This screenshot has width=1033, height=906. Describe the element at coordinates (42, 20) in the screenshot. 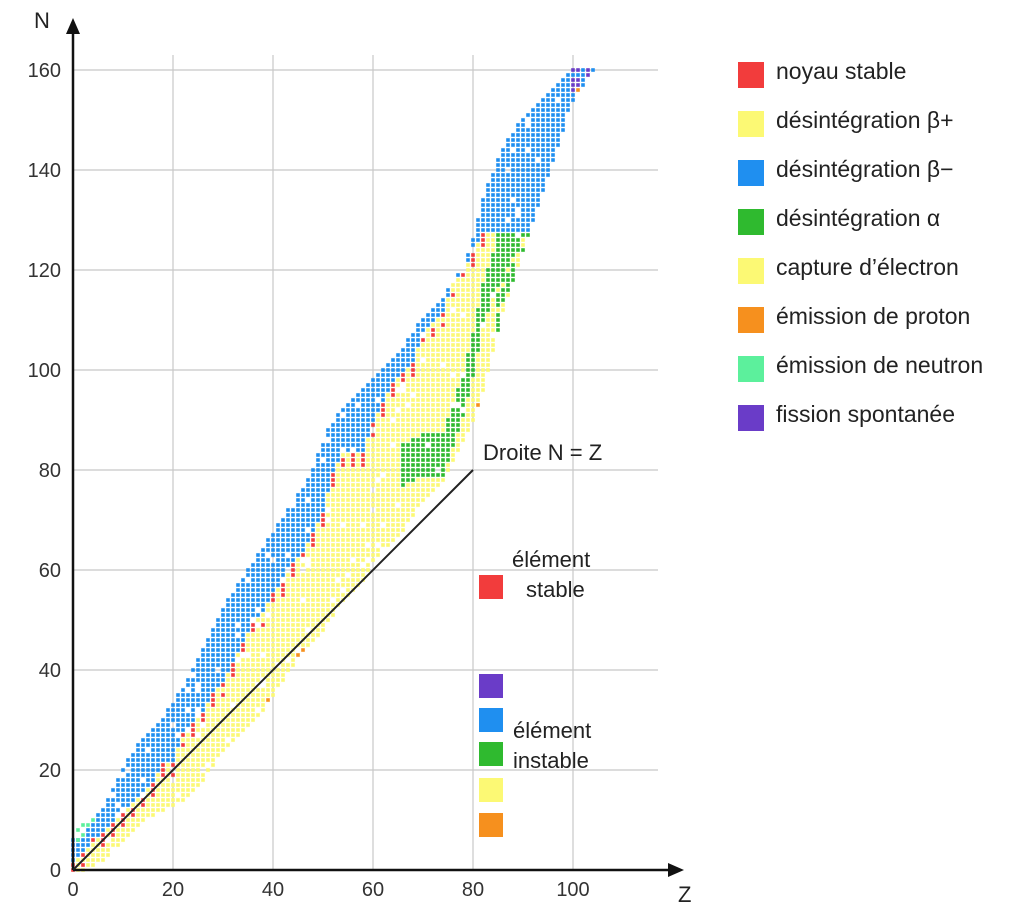

I see `y-axis-label: N` at that location.